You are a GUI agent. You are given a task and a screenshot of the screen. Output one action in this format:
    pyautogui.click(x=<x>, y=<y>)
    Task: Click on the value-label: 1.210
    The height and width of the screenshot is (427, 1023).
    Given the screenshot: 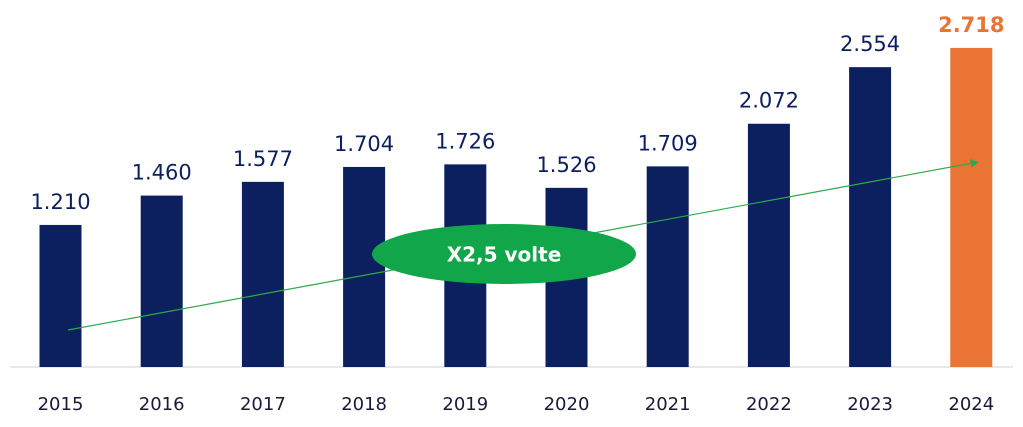 What is the action you would take?
    pyautogui.click(x=60, y=202)
    